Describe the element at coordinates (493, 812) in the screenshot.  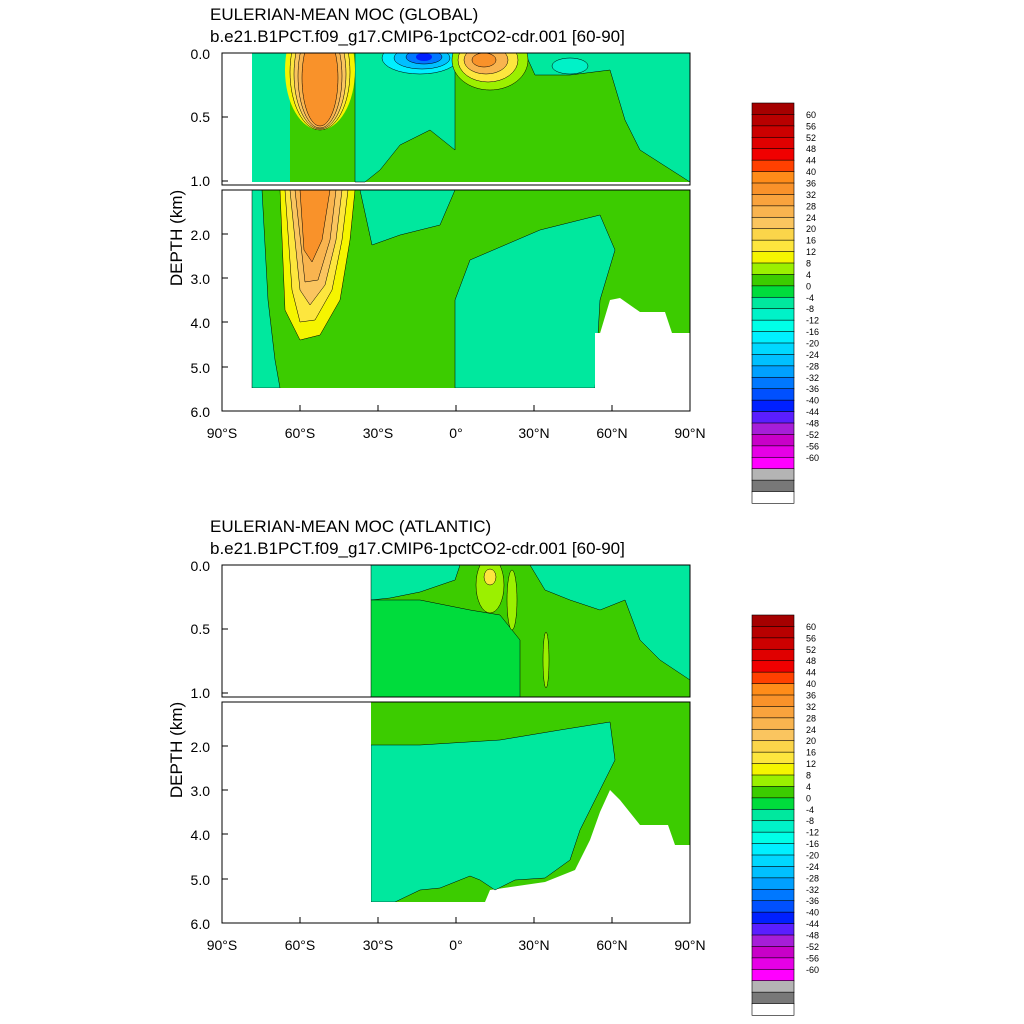
I see `atlantic-deep-neg-cell` at that location.